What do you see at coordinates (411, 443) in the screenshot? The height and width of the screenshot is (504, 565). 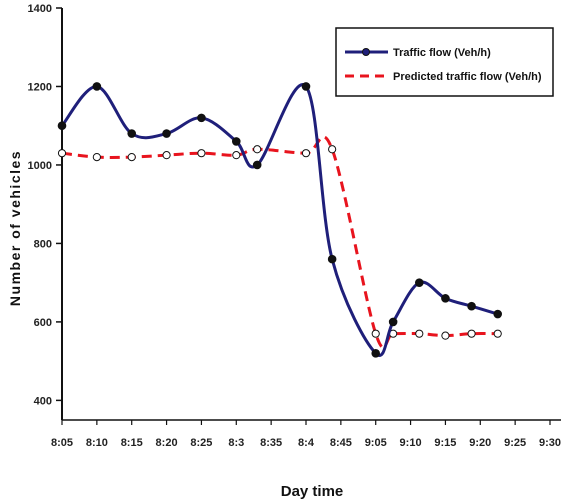 I see `x-tick-label: 9:10` at bounding box center [411, 443].